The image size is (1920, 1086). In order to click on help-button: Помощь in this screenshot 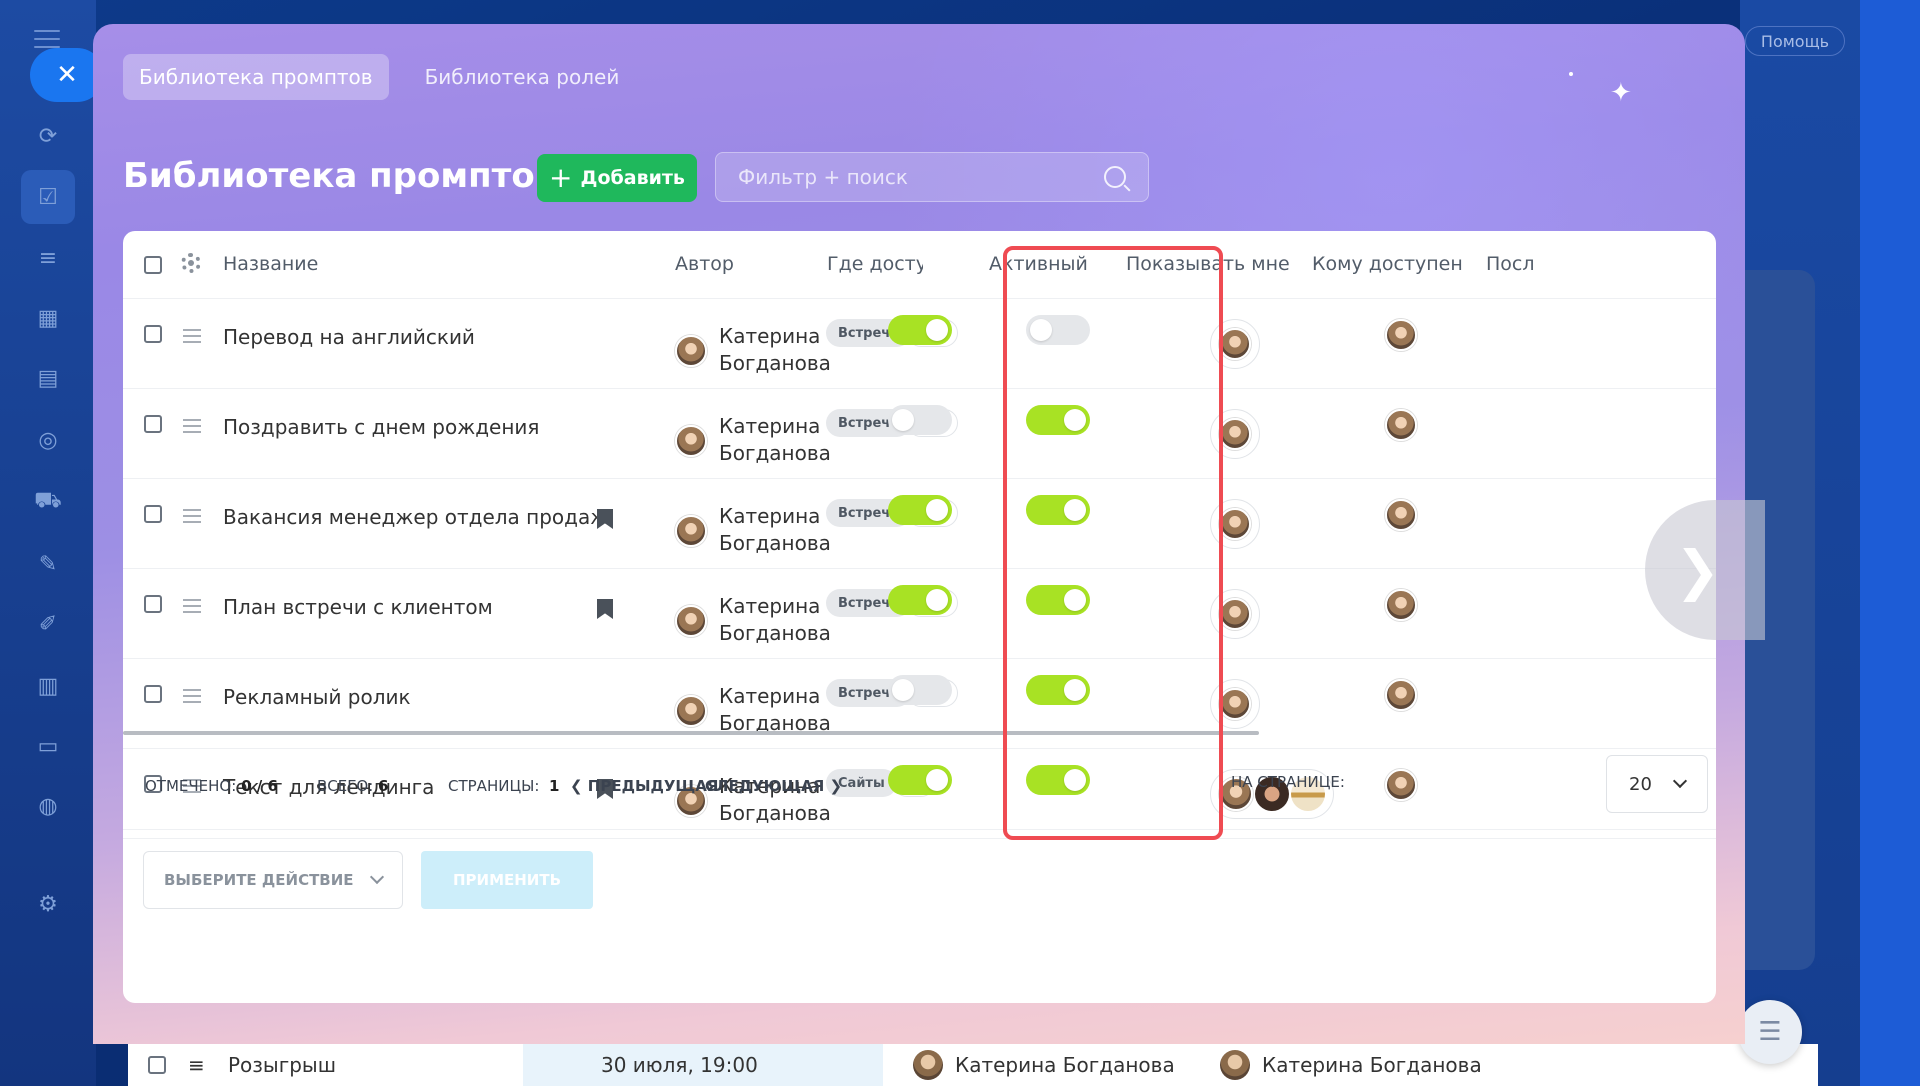, I will do `click(1795, 41)`.